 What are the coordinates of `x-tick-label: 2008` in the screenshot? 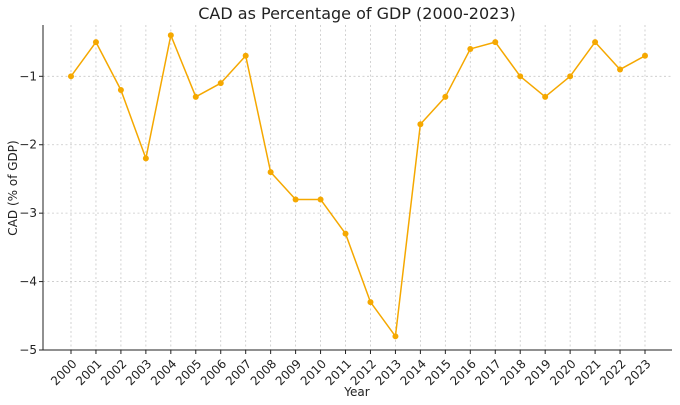 It's located at (263, 372).